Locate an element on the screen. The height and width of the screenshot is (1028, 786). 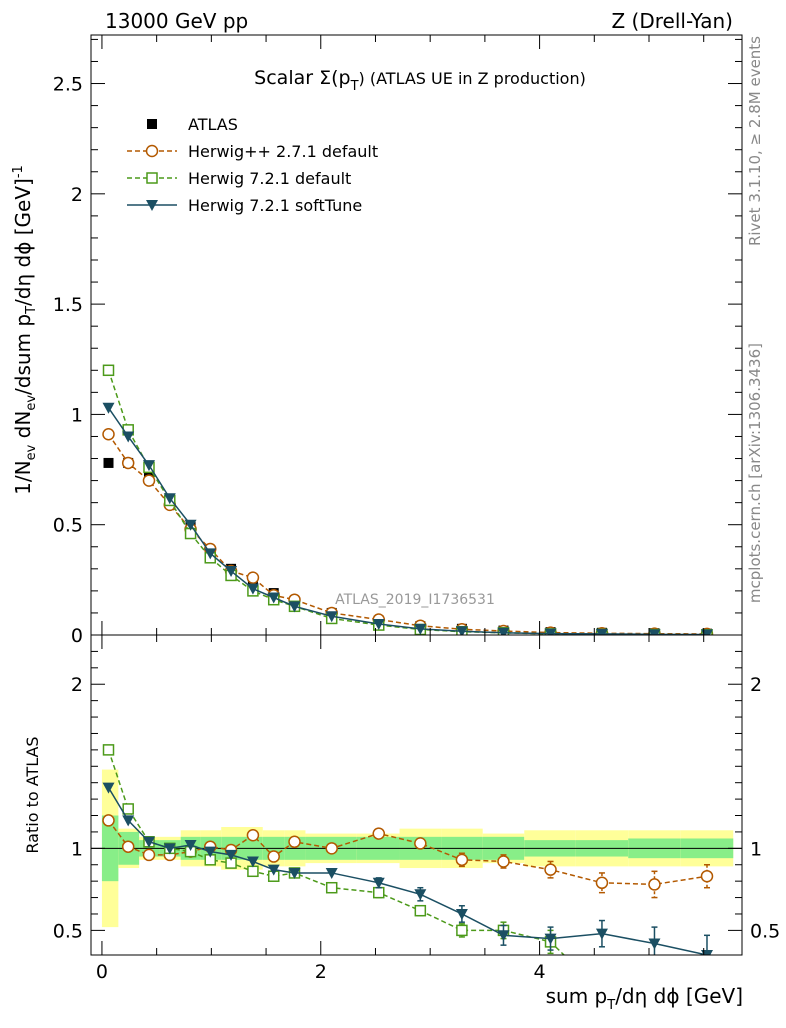
rivet-version-label: Rivet 3.1.10, ≥ 2.8M events is located at coordinates (755, 141).